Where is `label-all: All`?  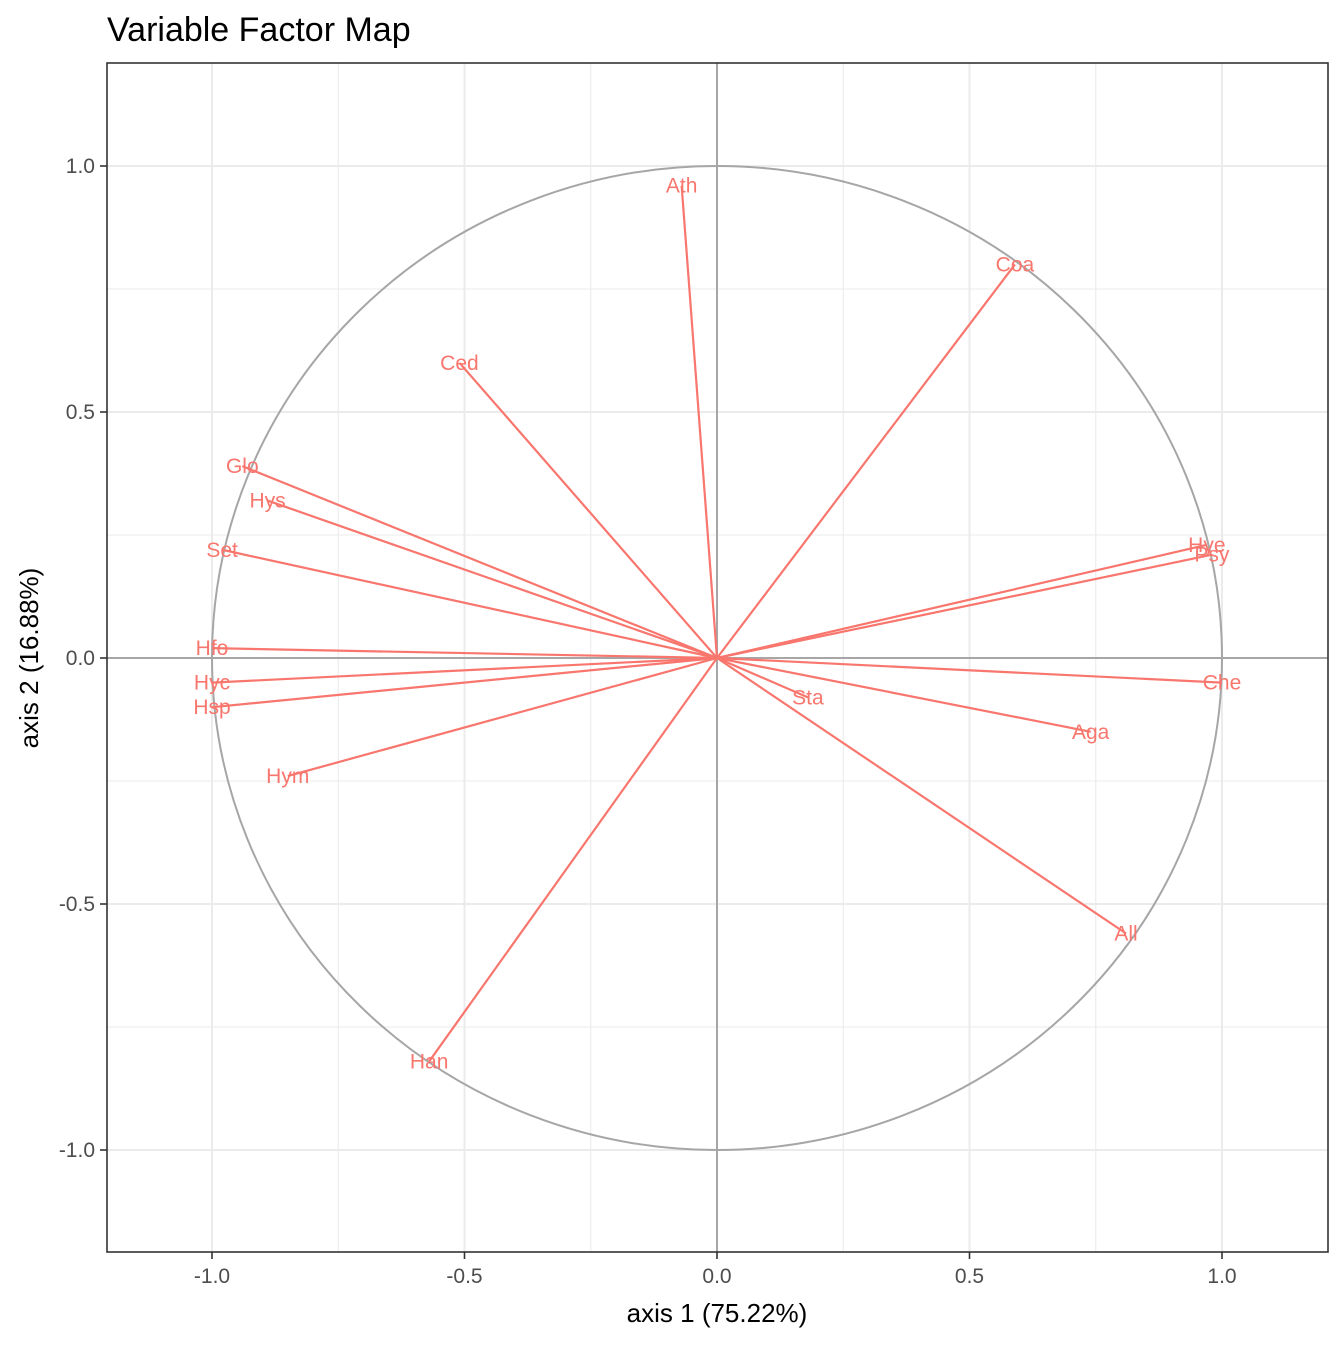 label-all: All is located at coordinates (1125, 934).